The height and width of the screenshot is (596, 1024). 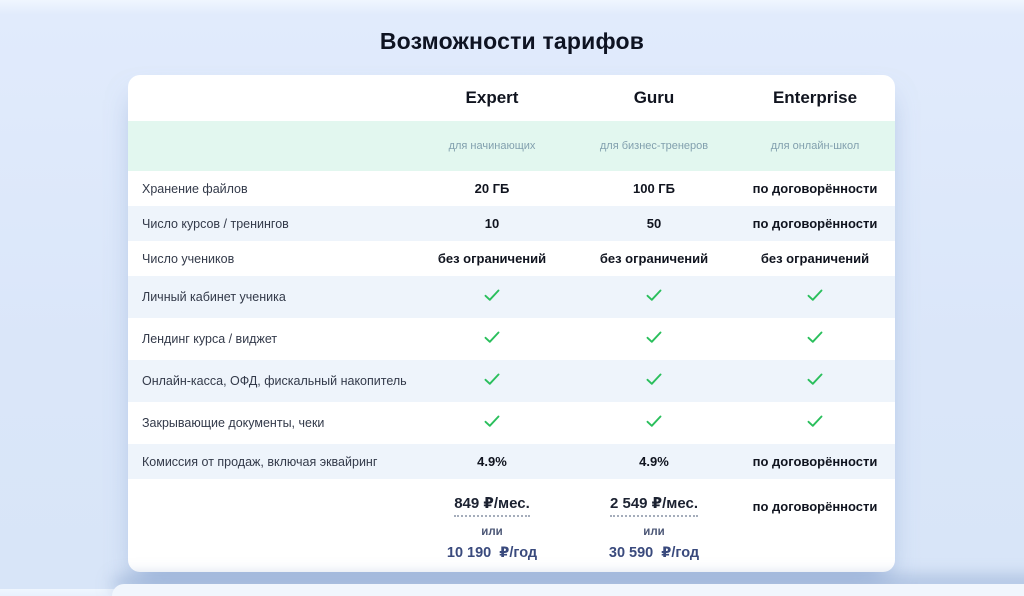 I want to click on feature-label: Число курсов / тренингов, so click(x=215, y=223).